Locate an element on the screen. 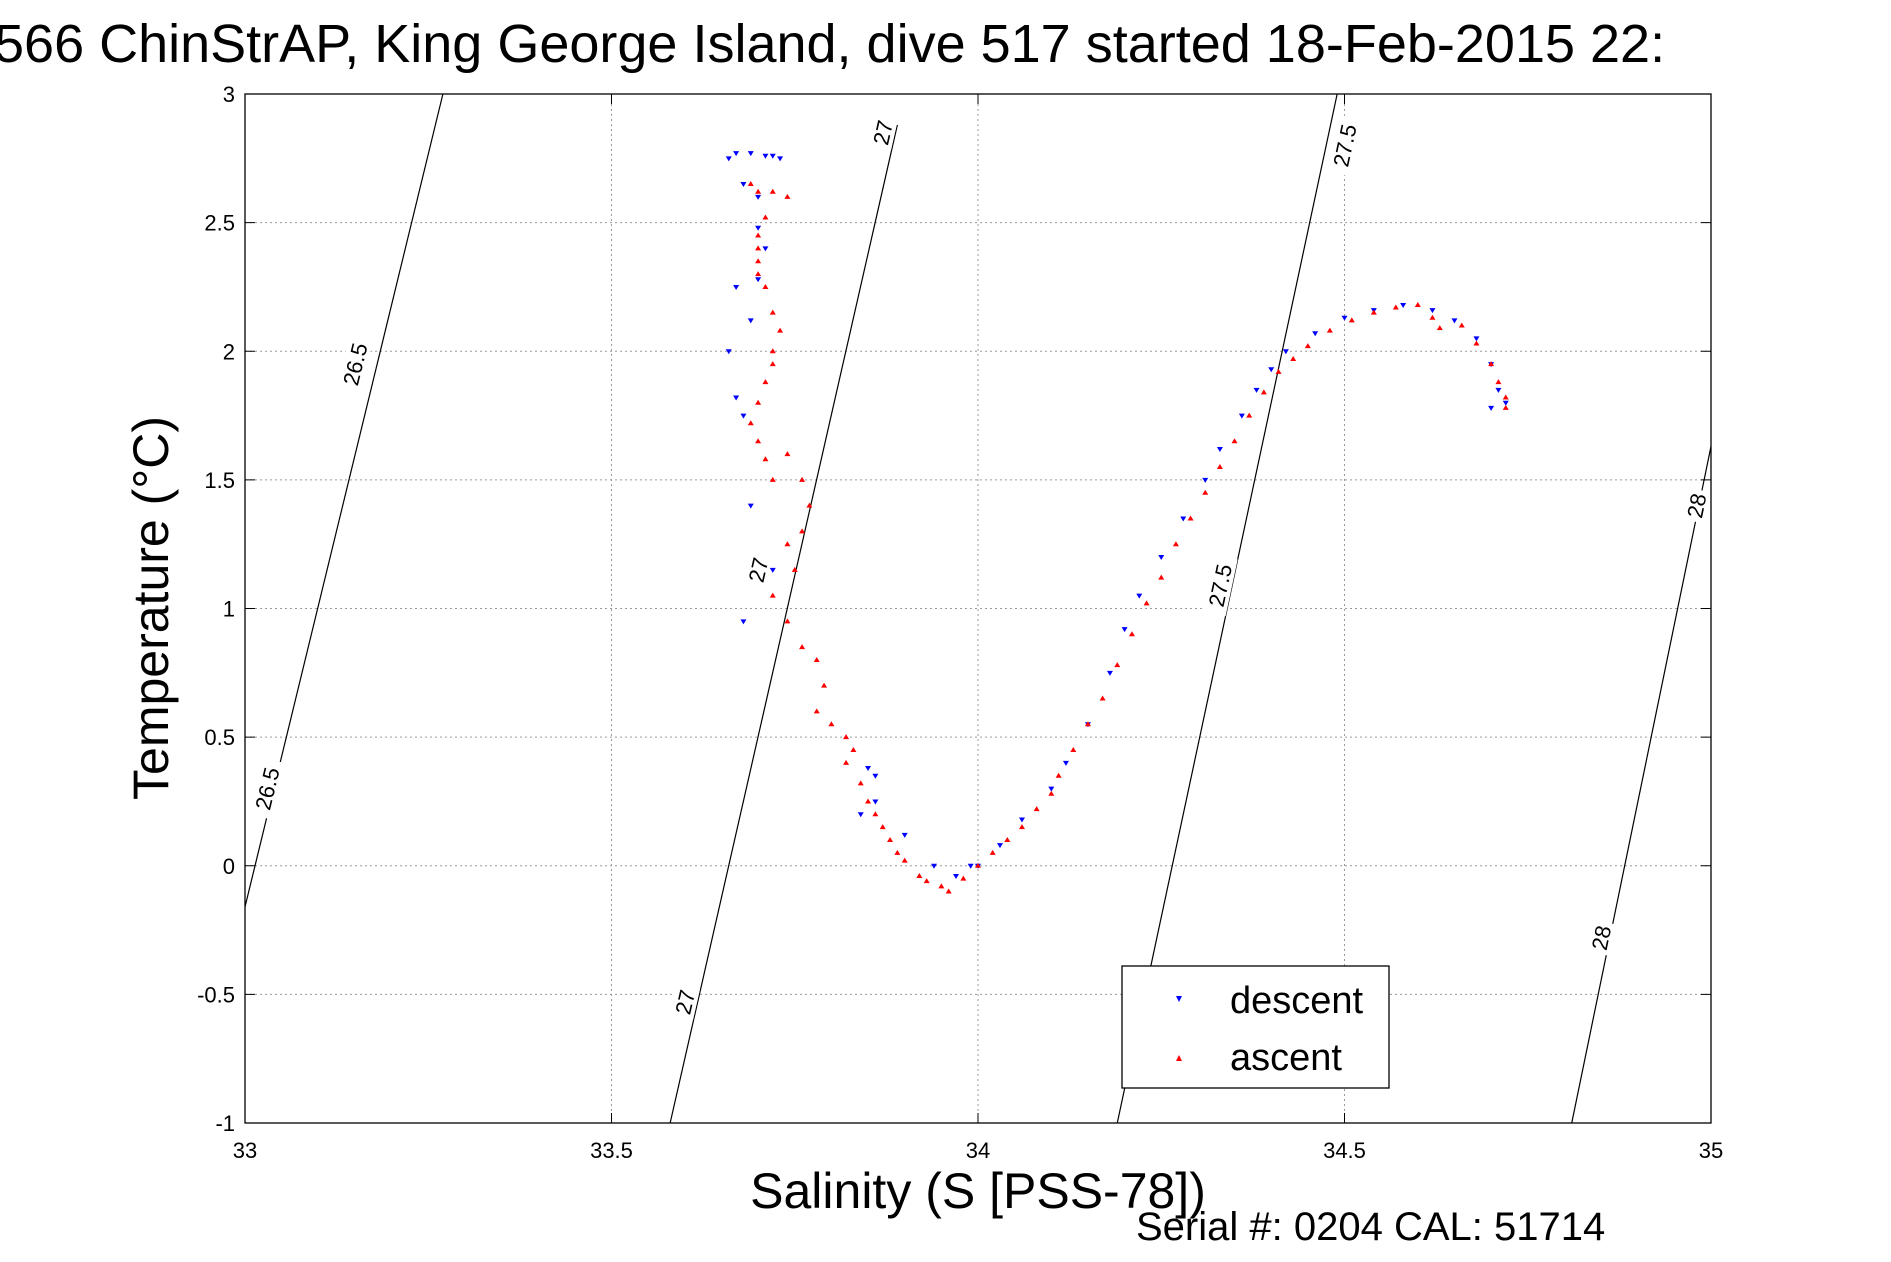 The image size is (1891, 1262). contour-label-group: 27.5 is located at coordinates (1344, 145).